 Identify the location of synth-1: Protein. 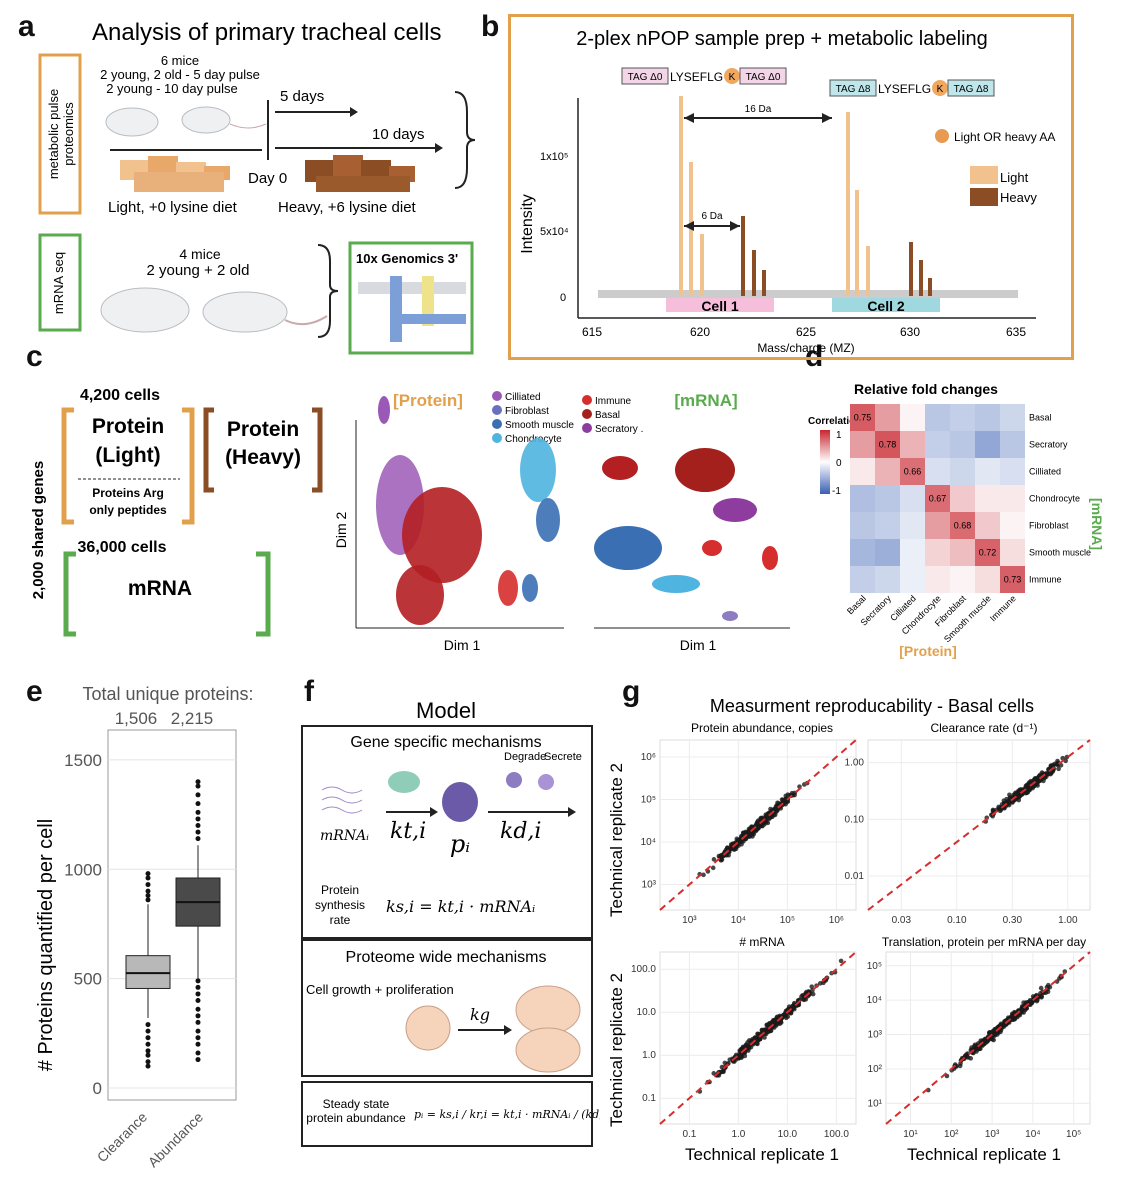
(340, 890).